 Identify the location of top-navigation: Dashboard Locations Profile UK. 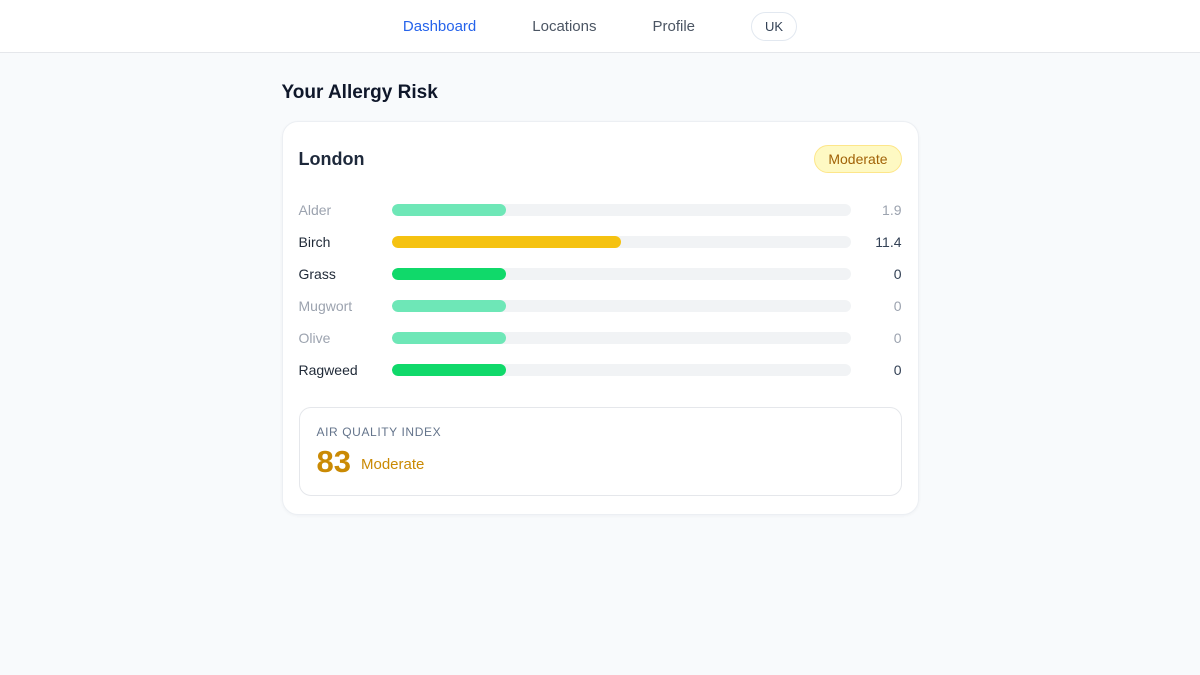
(600, 26).